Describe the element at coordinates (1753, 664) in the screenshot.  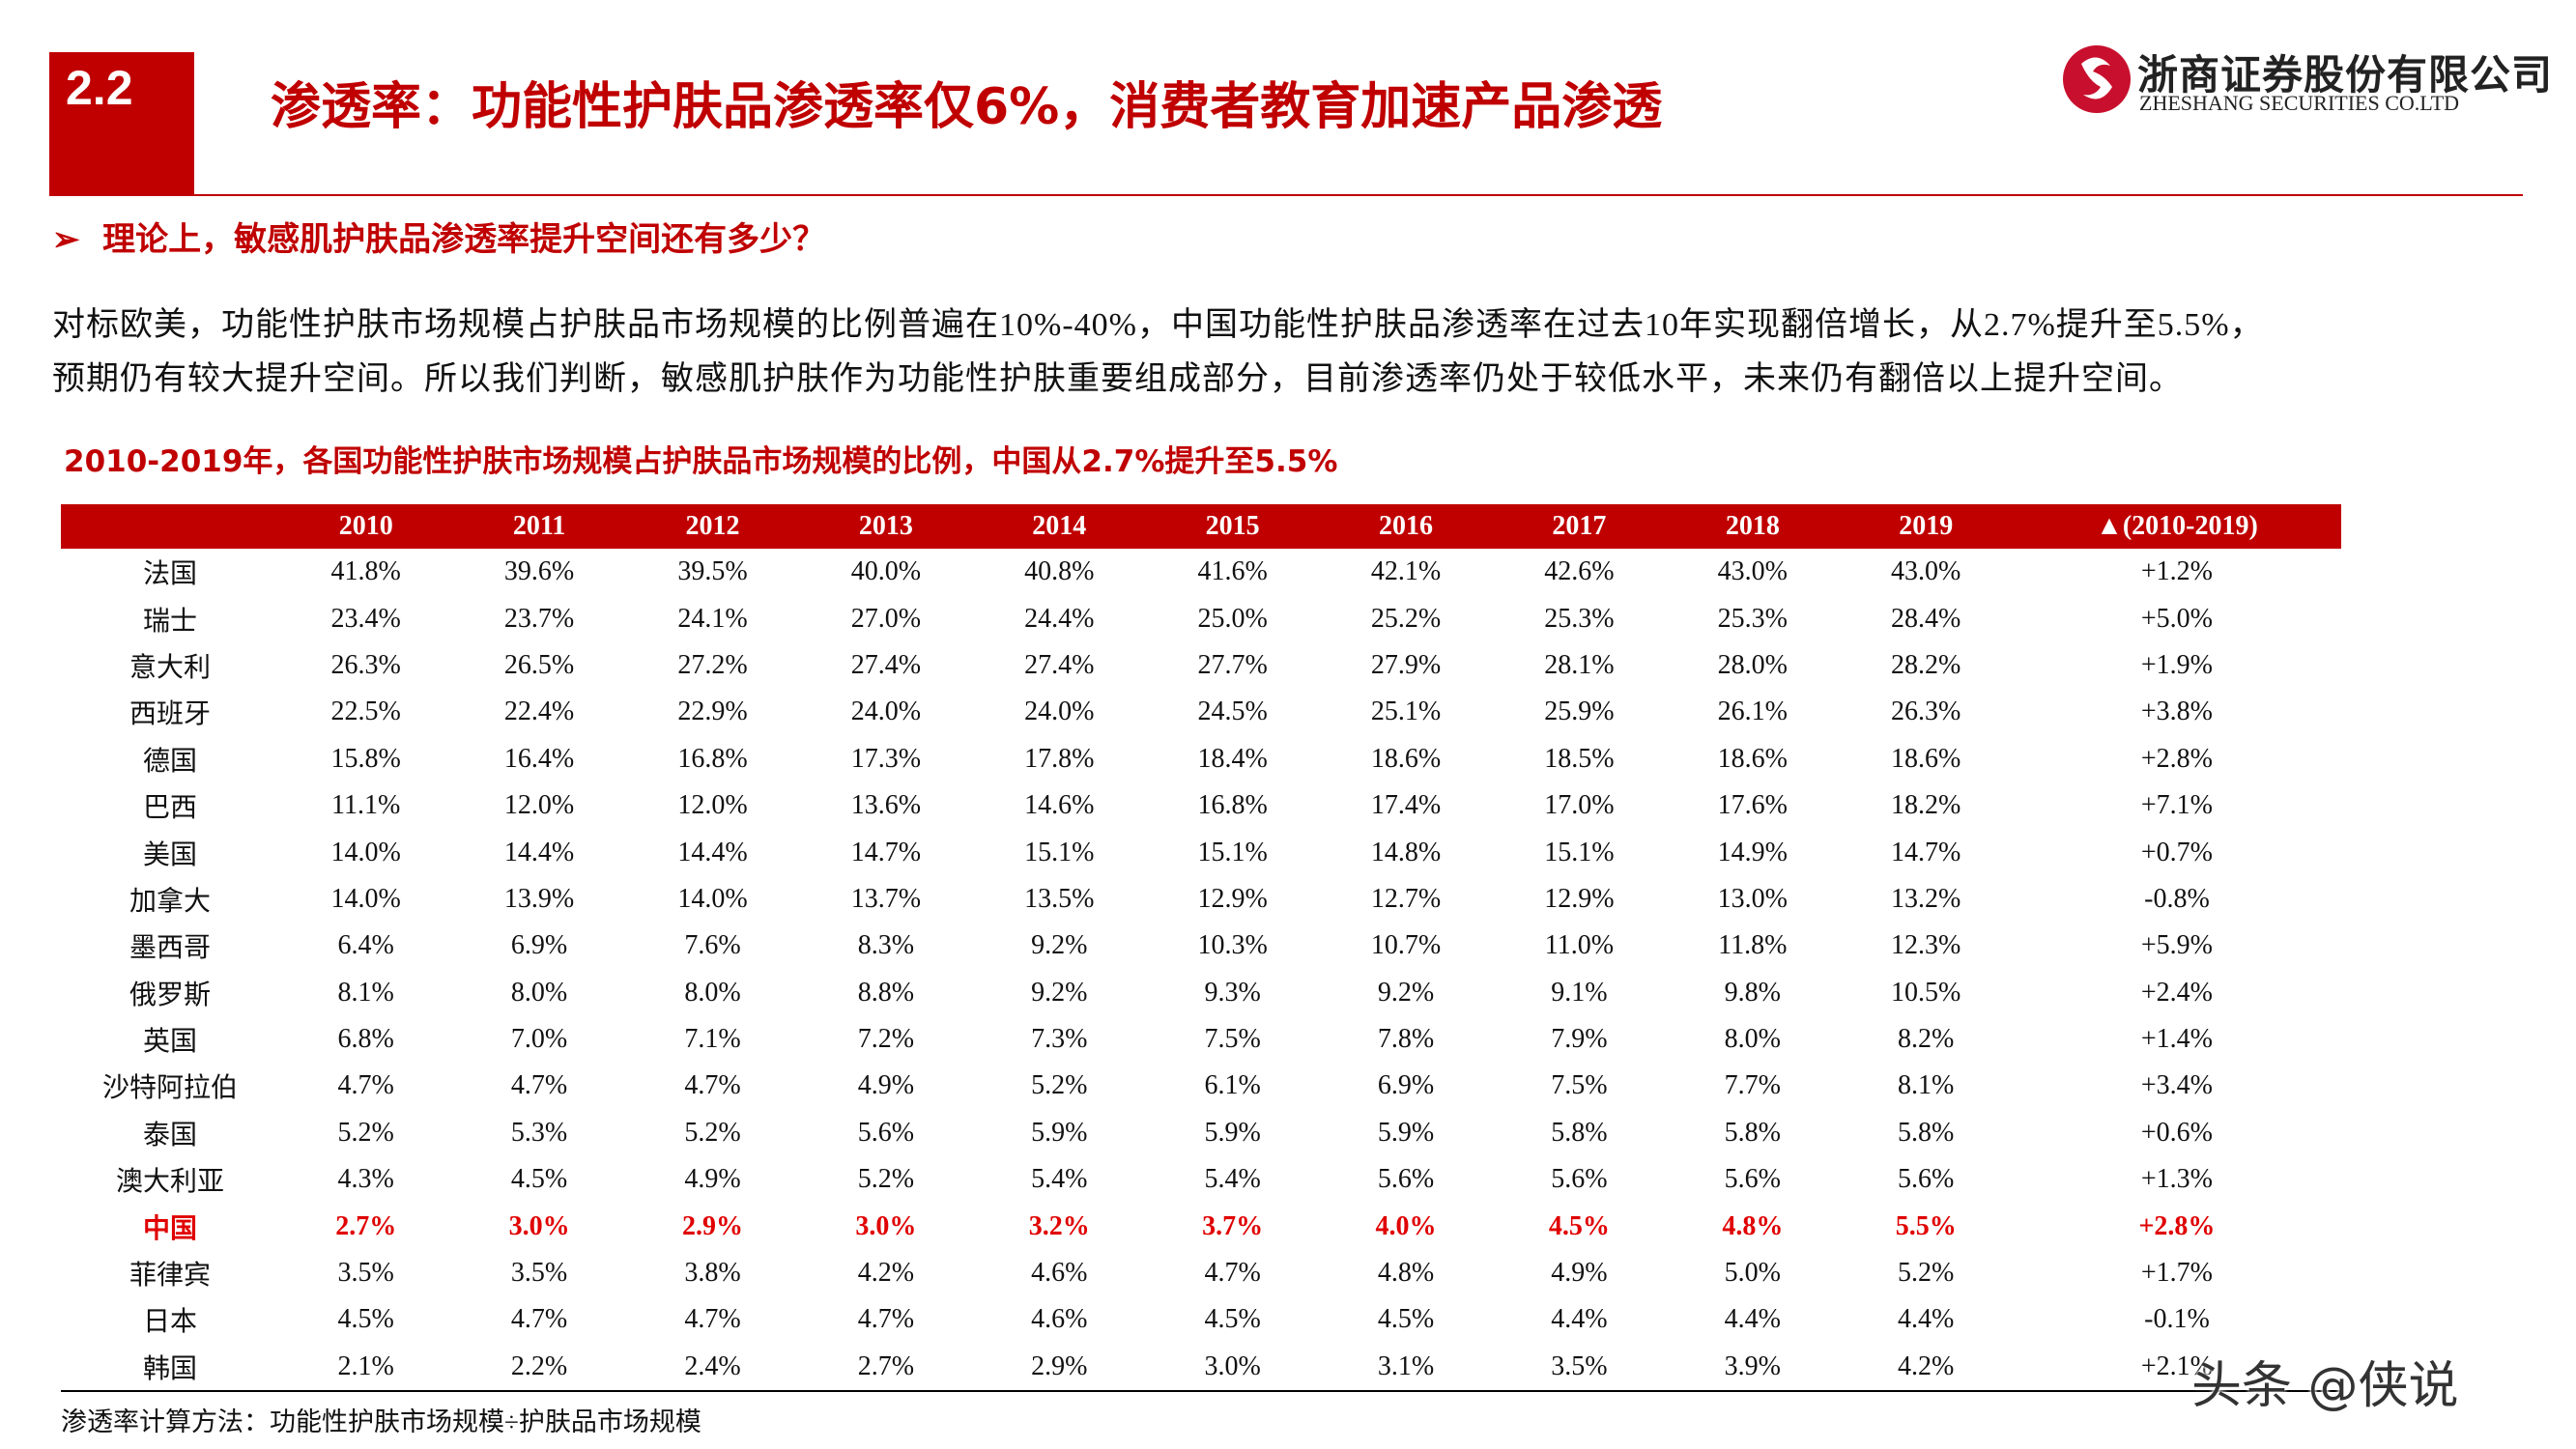
I see `table-cell: 28.0%` at that location.